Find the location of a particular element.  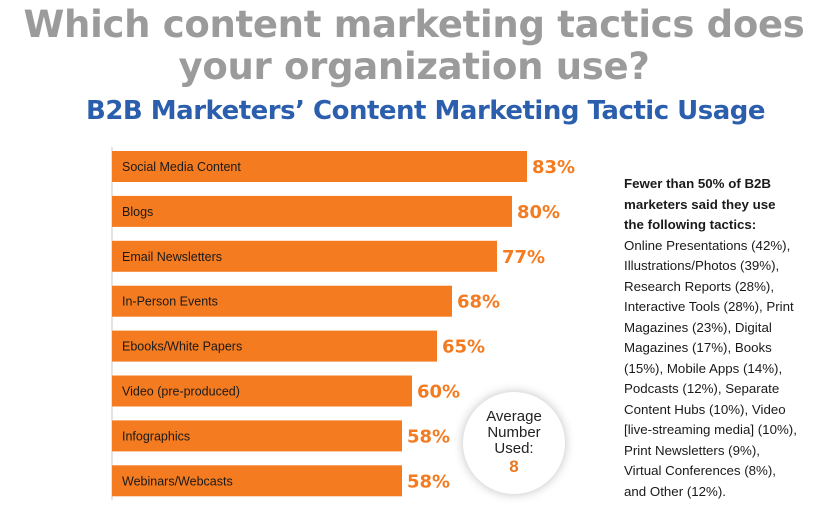

note-heading-line: marketers said they use is located at coordinates (700, 204).